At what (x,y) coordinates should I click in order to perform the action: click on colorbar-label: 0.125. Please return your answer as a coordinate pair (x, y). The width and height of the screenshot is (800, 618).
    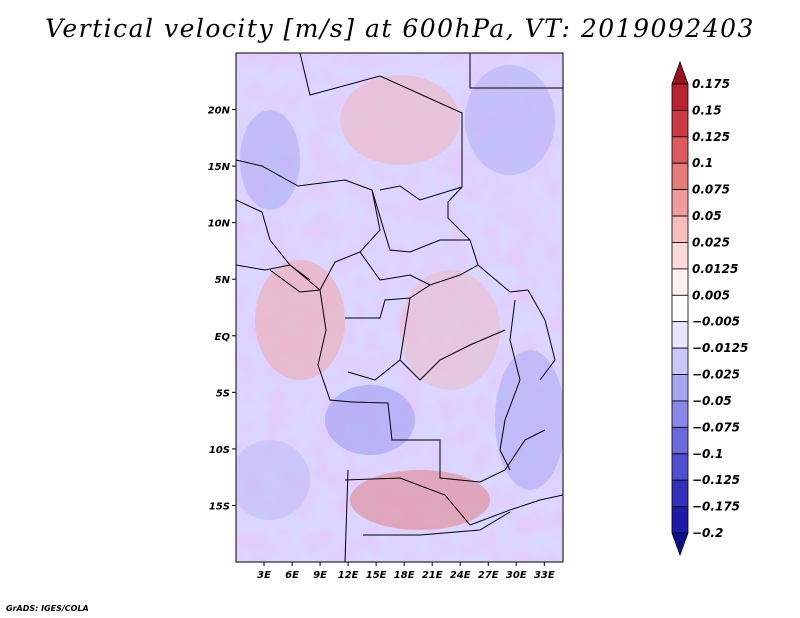
    Looking at the image, I should click on (711, 137).